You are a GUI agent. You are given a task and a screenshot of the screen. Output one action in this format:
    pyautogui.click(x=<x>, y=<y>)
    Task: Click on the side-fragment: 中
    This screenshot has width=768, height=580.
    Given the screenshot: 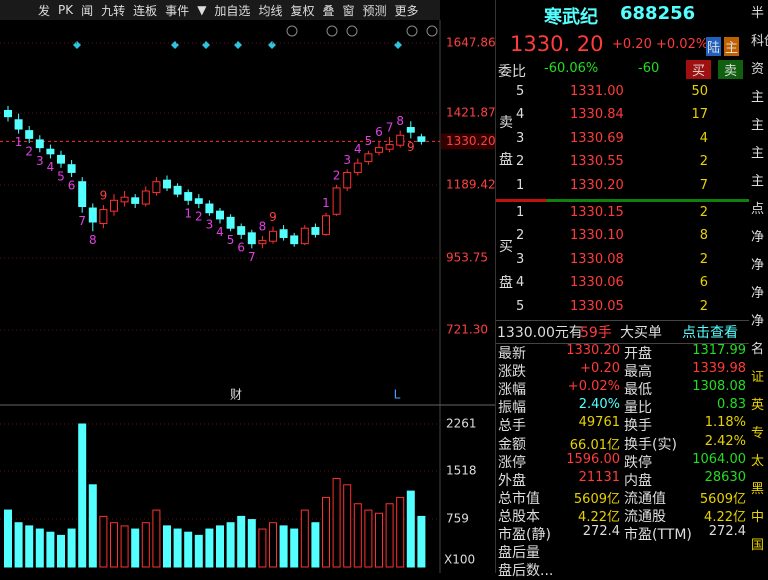 What is the action you would take?
    pyautogui.click(x=758, y=517)
    